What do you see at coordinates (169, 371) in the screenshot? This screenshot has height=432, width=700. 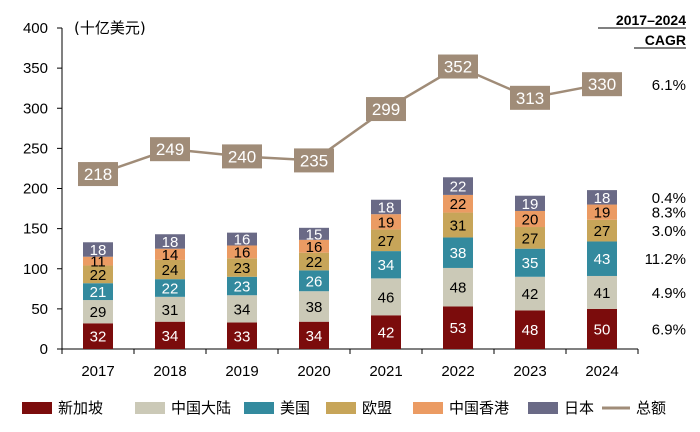 I see `x-tick-label: 2018` at bounding box center [169, 371].